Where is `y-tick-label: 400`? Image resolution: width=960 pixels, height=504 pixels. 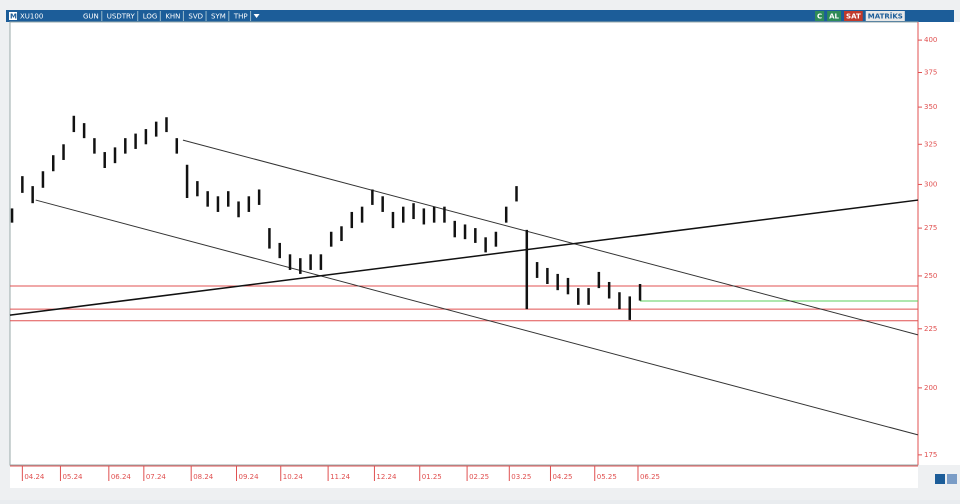
y-tick-label: 400 is located at coordinates (930, 40).